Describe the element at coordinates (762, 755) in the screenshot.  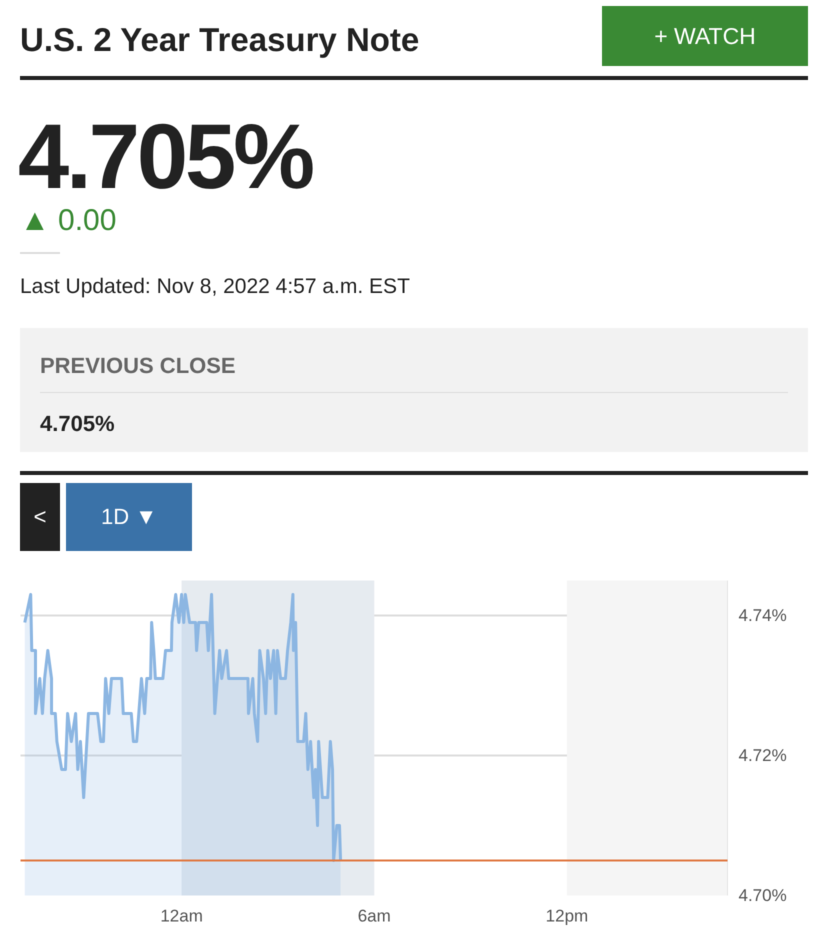
I see `y-tick-label: 4.72%` at that location.